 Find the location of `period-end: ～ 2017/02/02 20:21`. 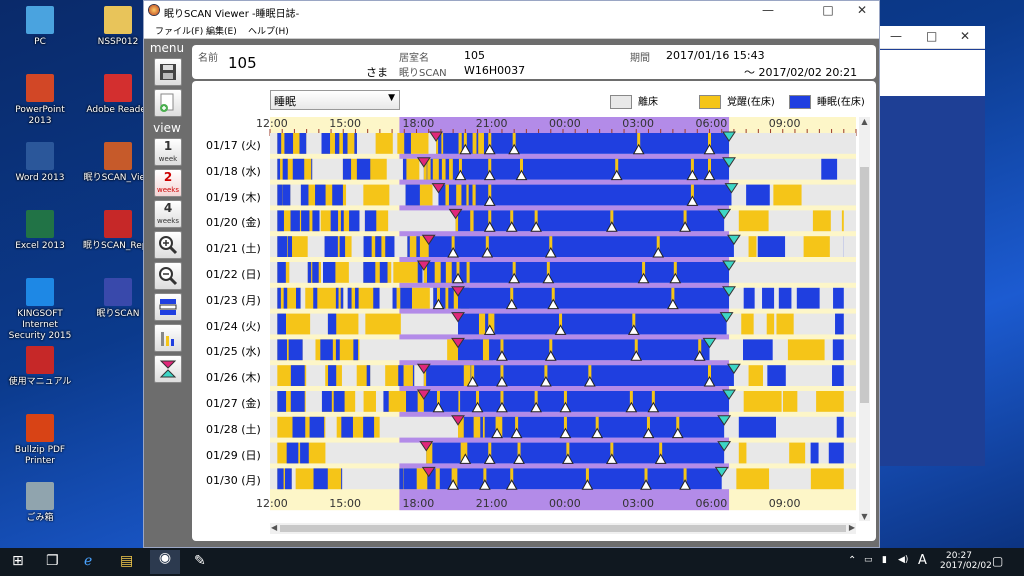

period-end: ～ 2017/02/02 20:21 is located at coordinates (801, 72).